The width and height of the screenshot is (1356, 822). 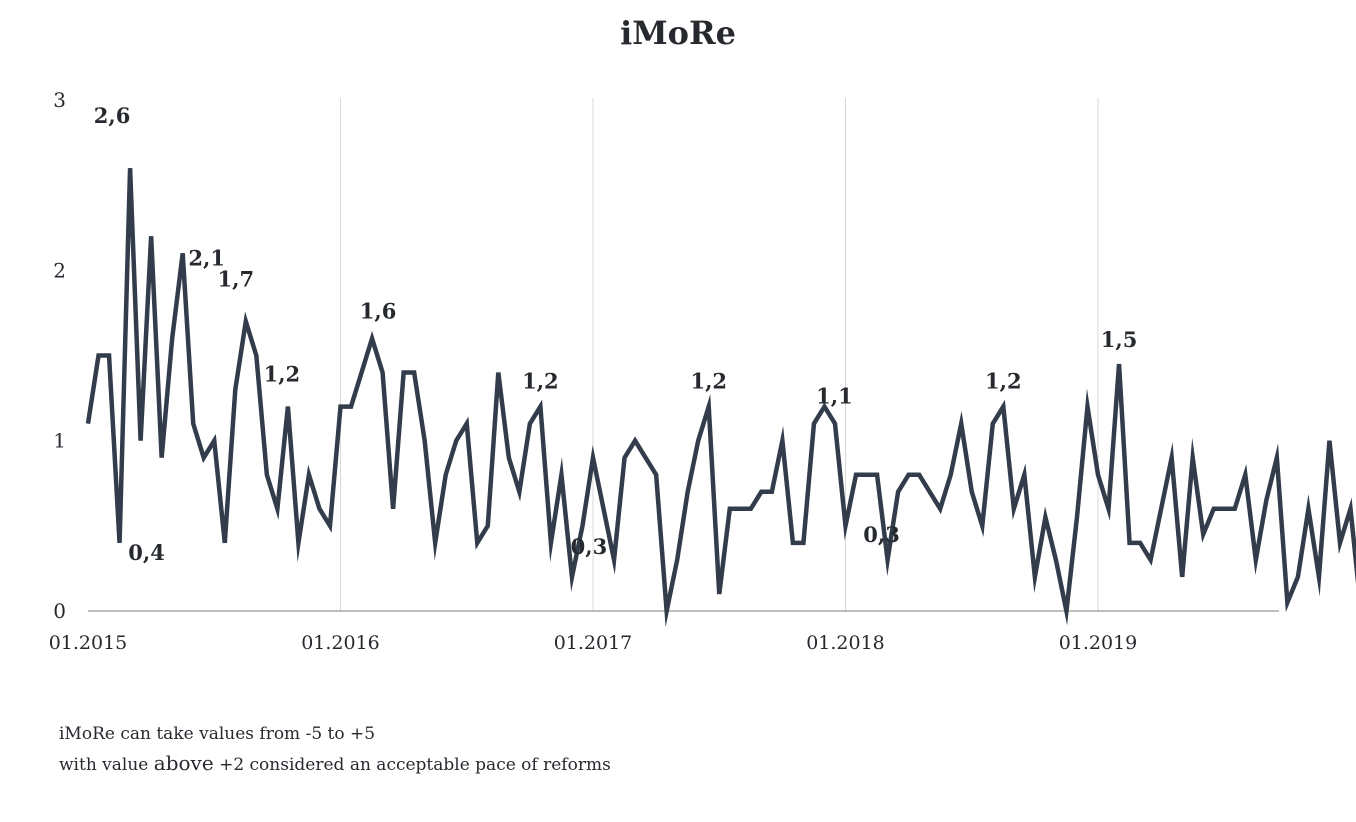 What do you see at coordinates (106, 765) in the screenshot?
I see `footnote-line-2-start: with value` at bounding box center [106, 765].